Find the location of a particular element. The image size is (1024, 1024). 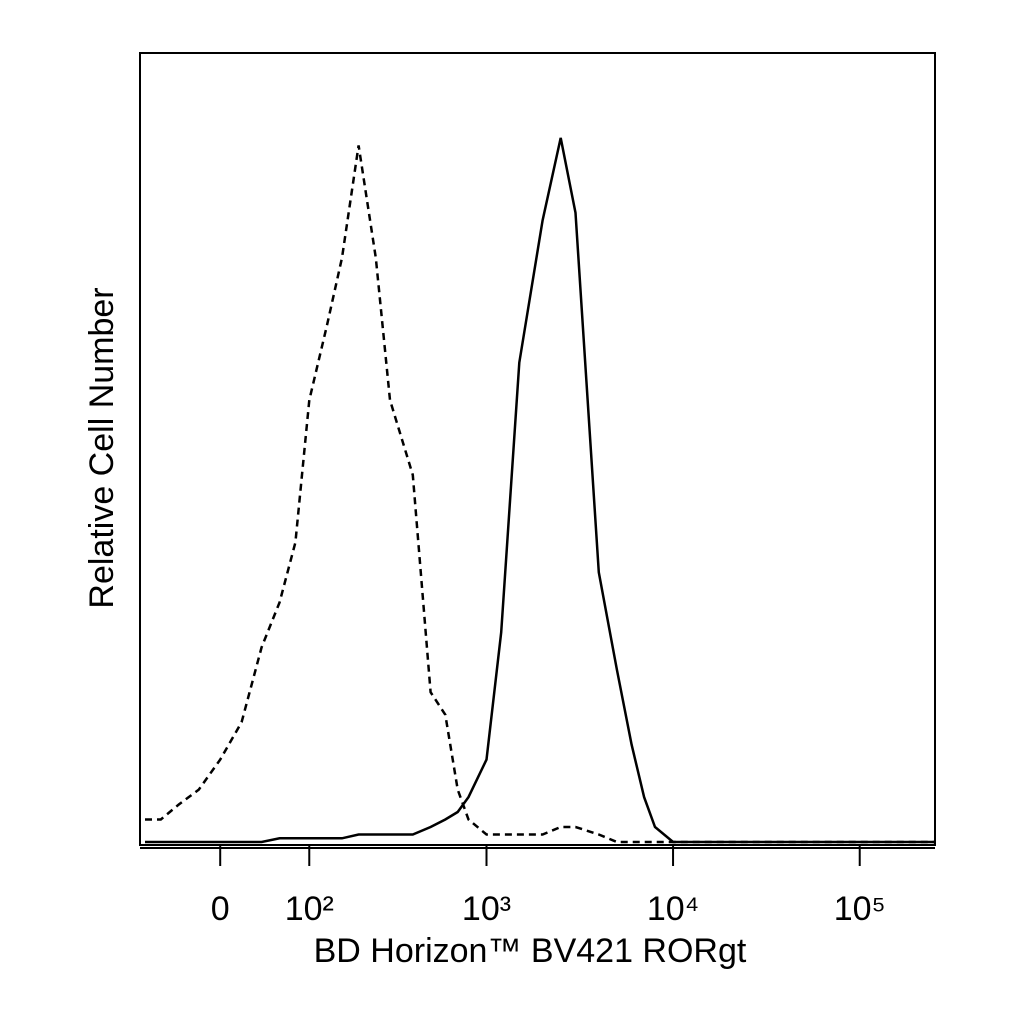

y-axis-label: Relative Cell Number is located at coordinates (102, 447).